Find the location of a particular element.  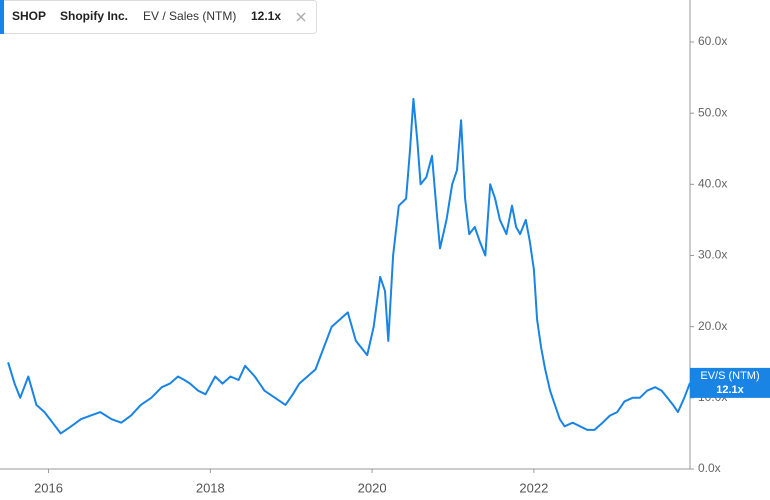

x-tick-label: 2016 is located at coordinates (48, 487).